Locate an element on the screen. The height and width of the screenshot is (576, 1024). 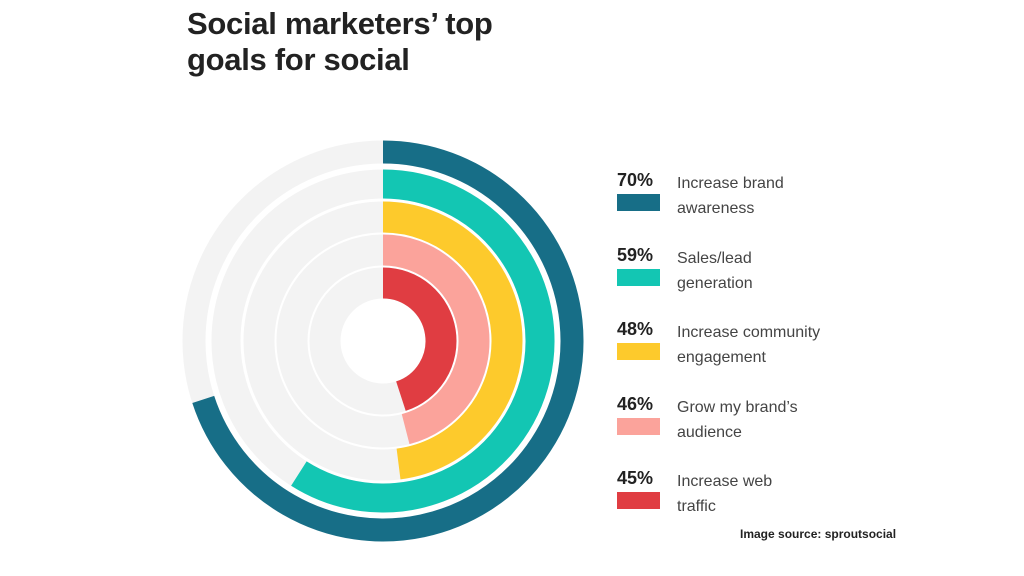
legend-entry: 45% Increase web traffic is located at coordinates (767, 498).